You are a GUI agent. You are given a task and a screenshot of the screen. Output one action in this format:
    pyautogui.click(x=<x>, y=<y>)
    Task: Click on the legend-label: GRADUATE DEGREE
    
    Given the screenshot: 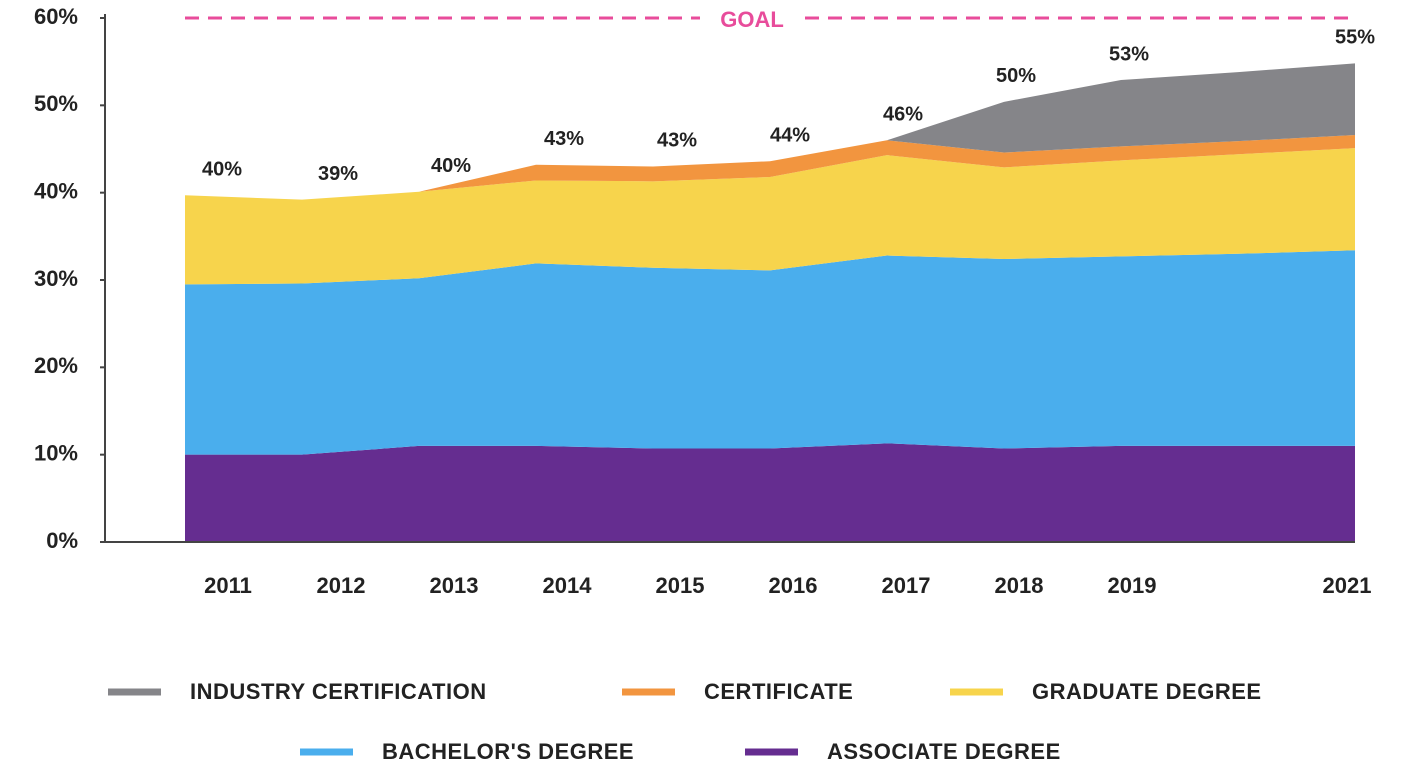 What is the action you would take?
    pyautogui.click(x=1147, y=691)
    